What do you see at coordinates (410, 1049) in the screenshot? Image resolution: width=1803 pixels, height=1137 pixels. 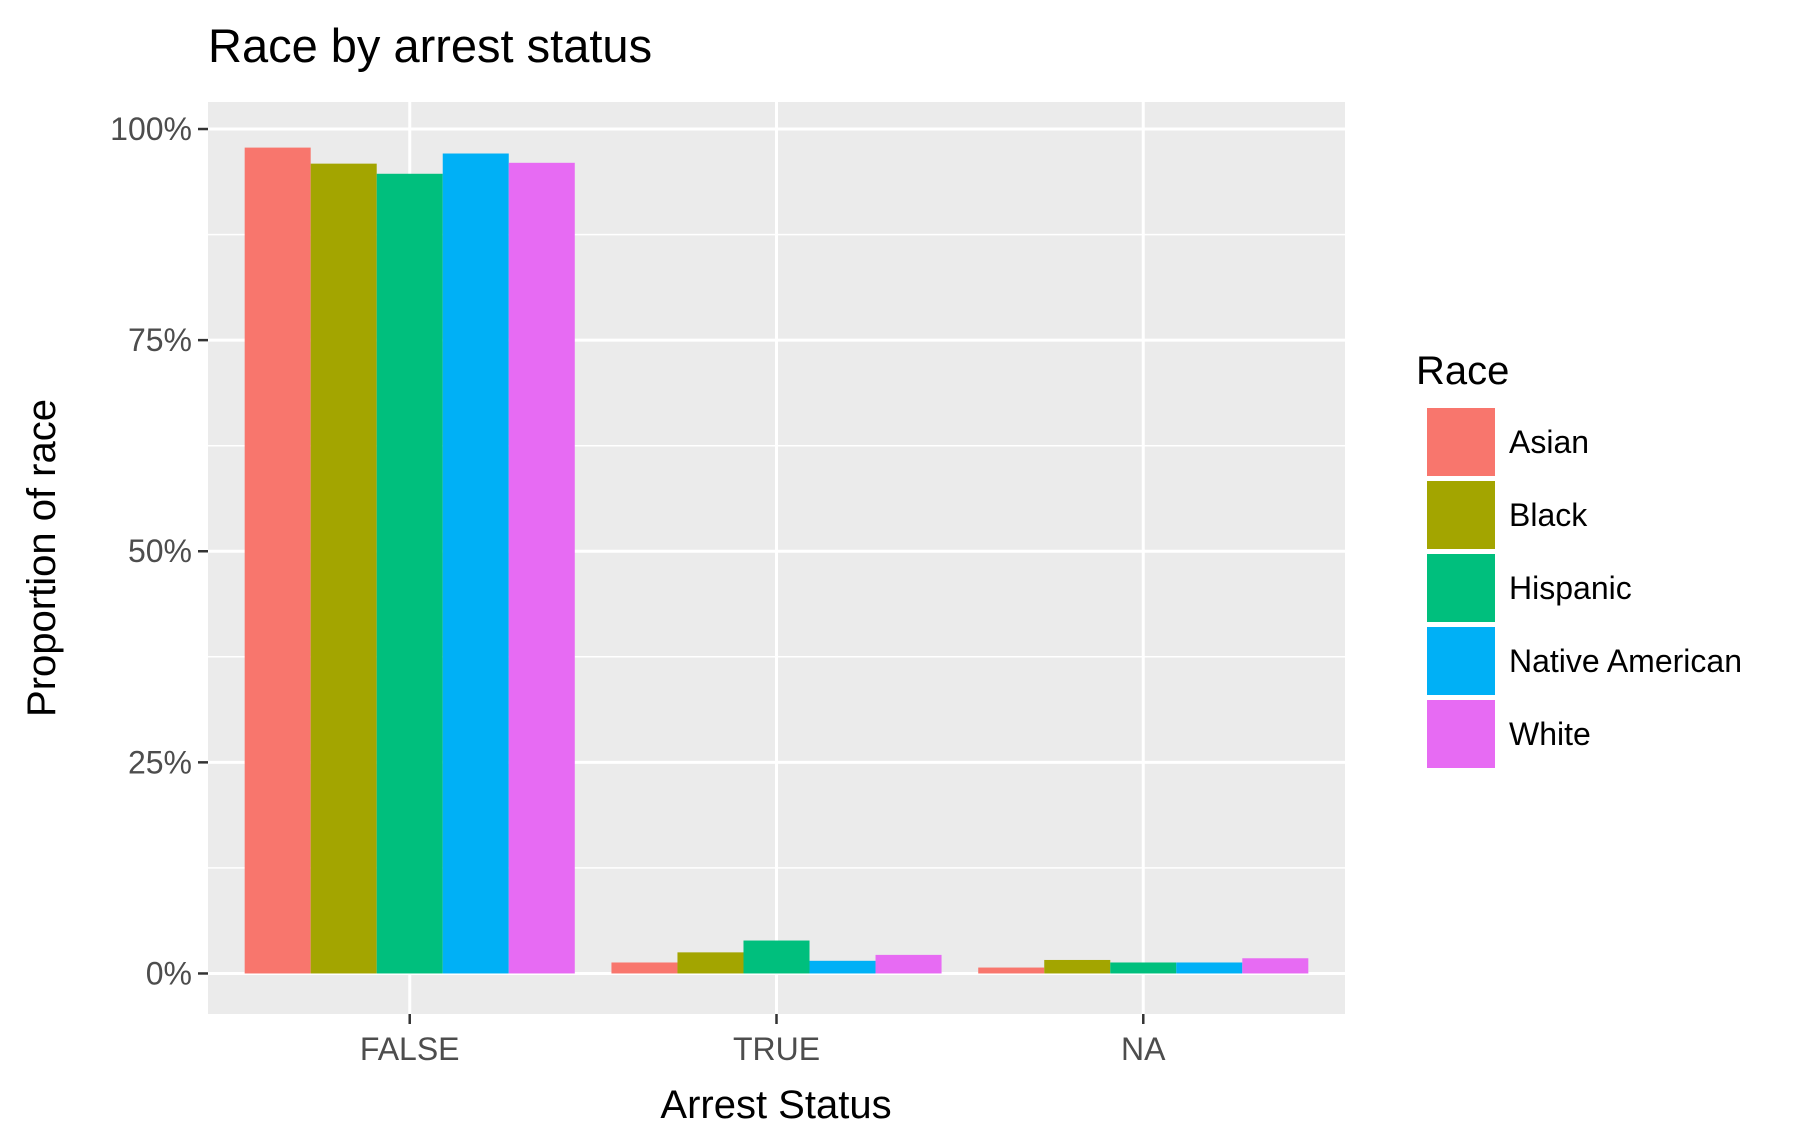 I see `x-tick-label: FALSE` at bounding box center [410, 1049].